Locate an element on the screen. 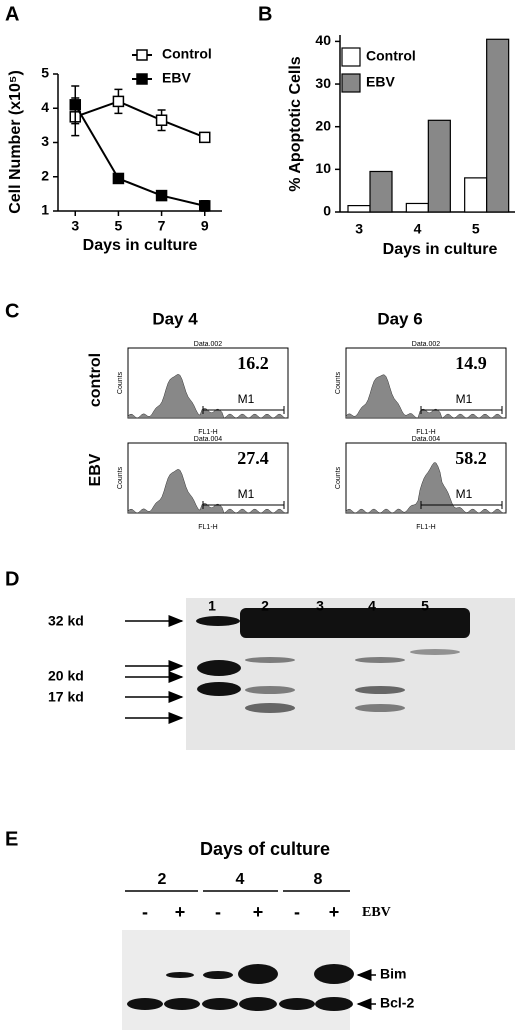 This screenshot has height=1032, width=520. y-tick-label: 1 is located at coordinates (45, 210).